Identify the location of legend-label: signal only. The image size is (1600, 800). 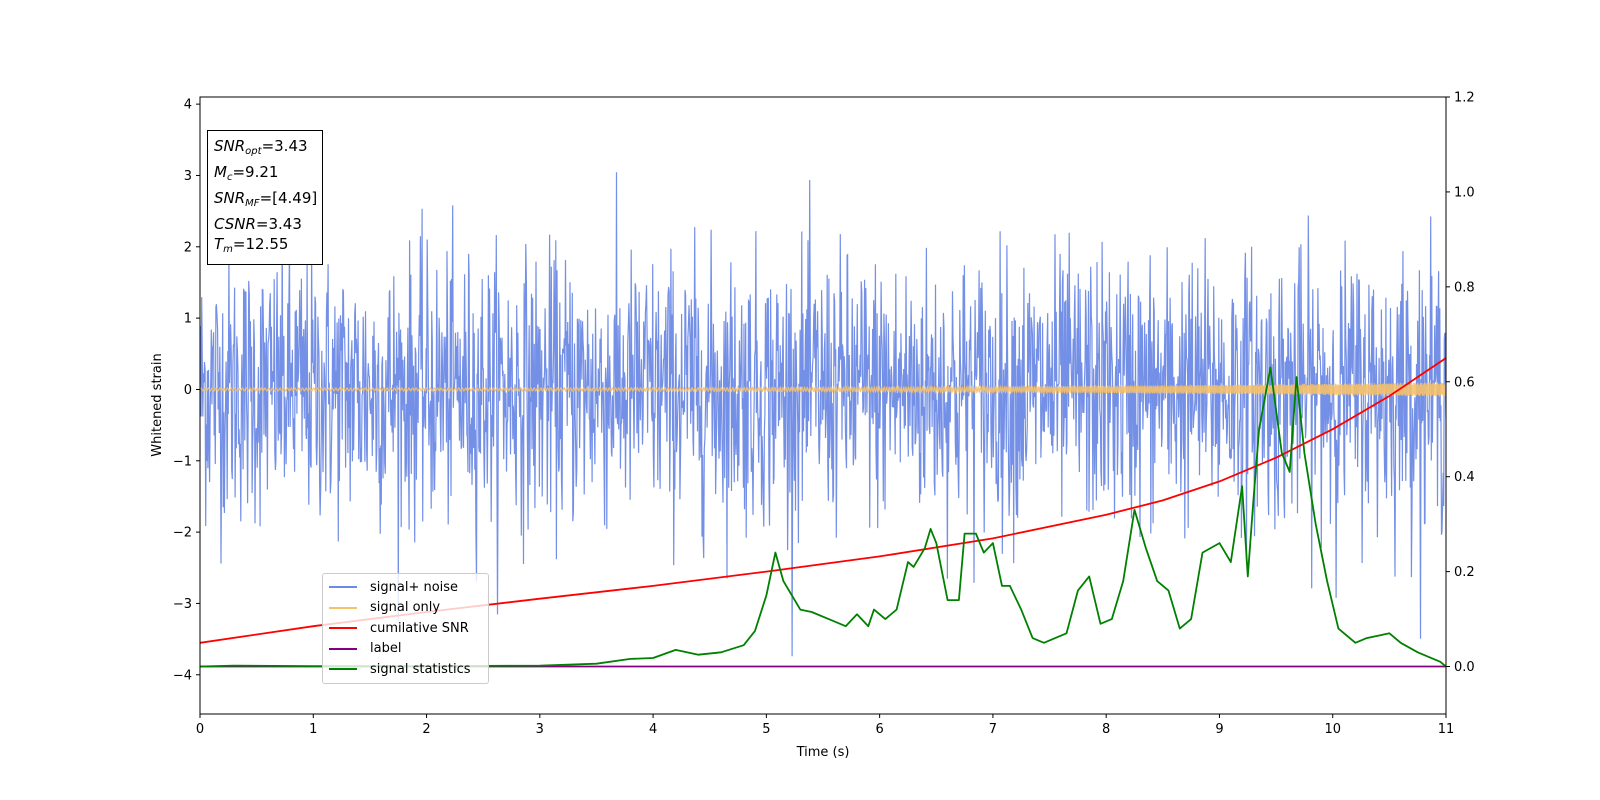
(405, 608).